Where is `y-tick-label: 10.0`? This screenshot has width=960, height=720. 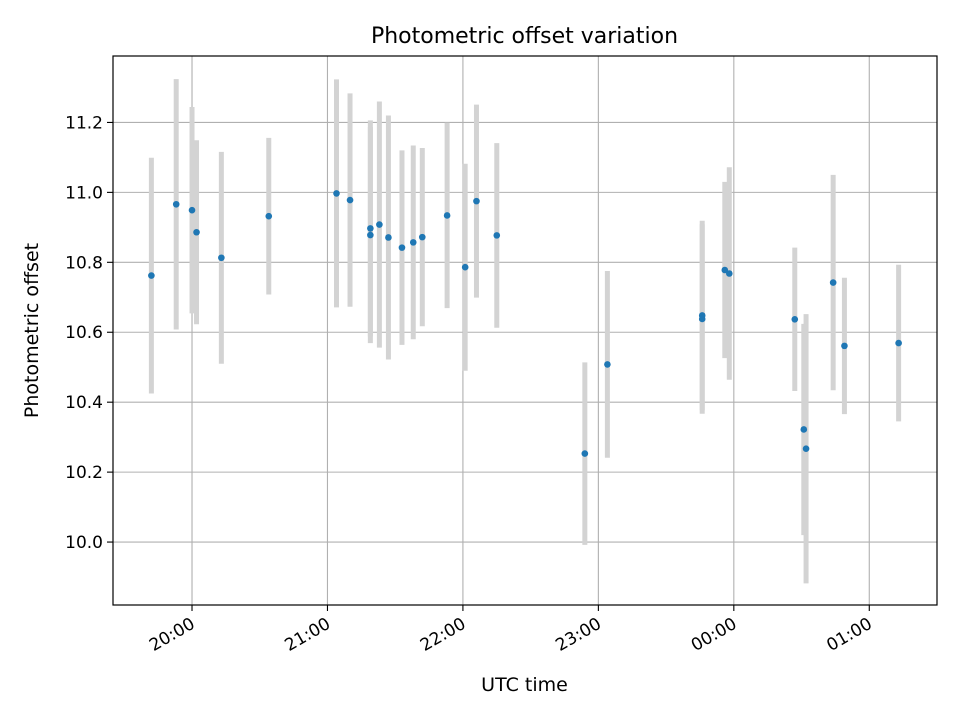 y-tick-label: 10.0 is located at coordinates (84, 543).